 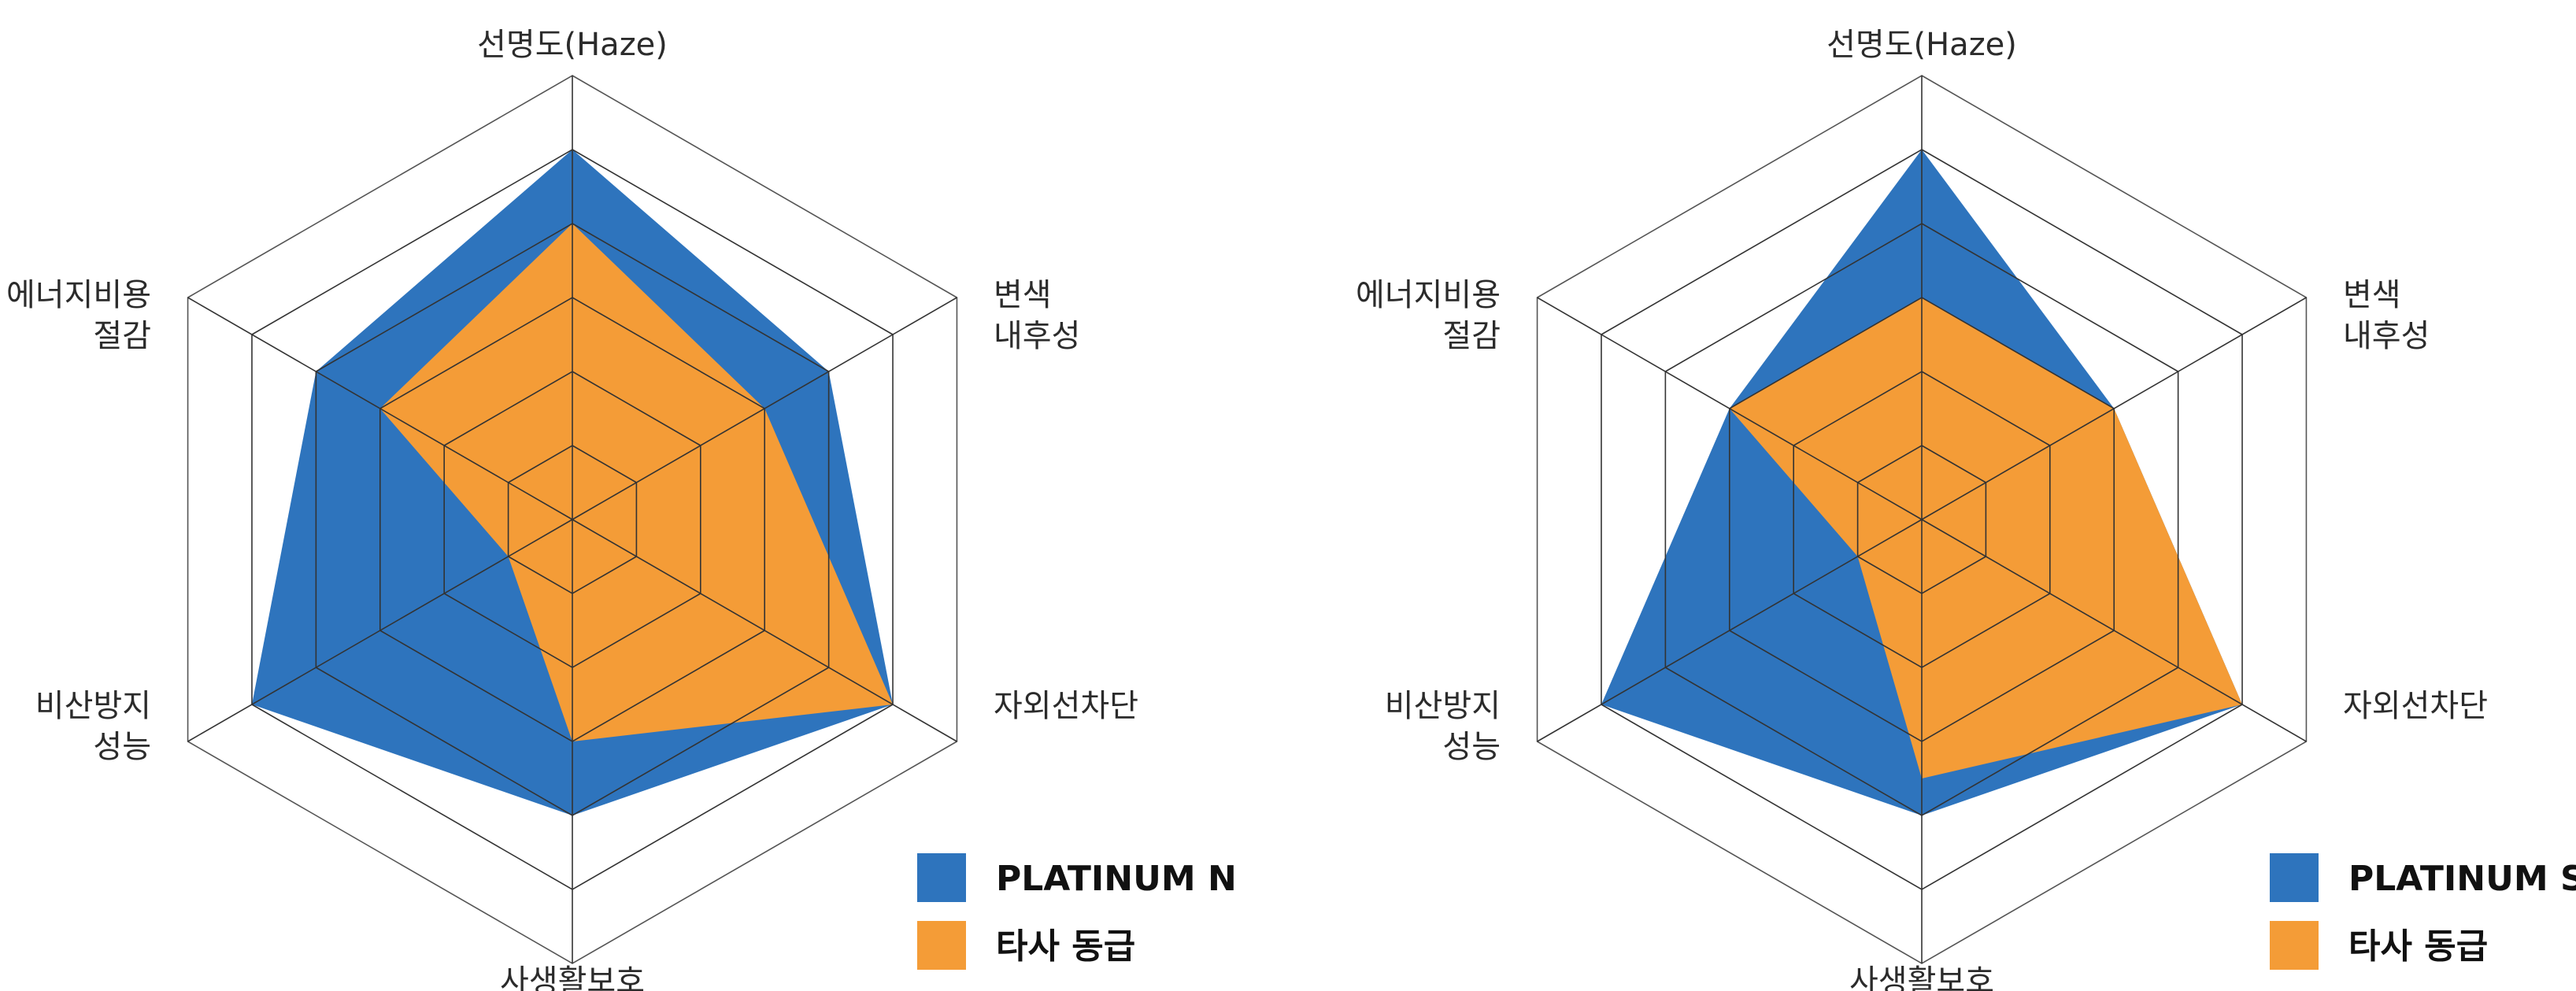 I want to click on legend-label-1: PLATINUM N, so click(x=1116, y=879).